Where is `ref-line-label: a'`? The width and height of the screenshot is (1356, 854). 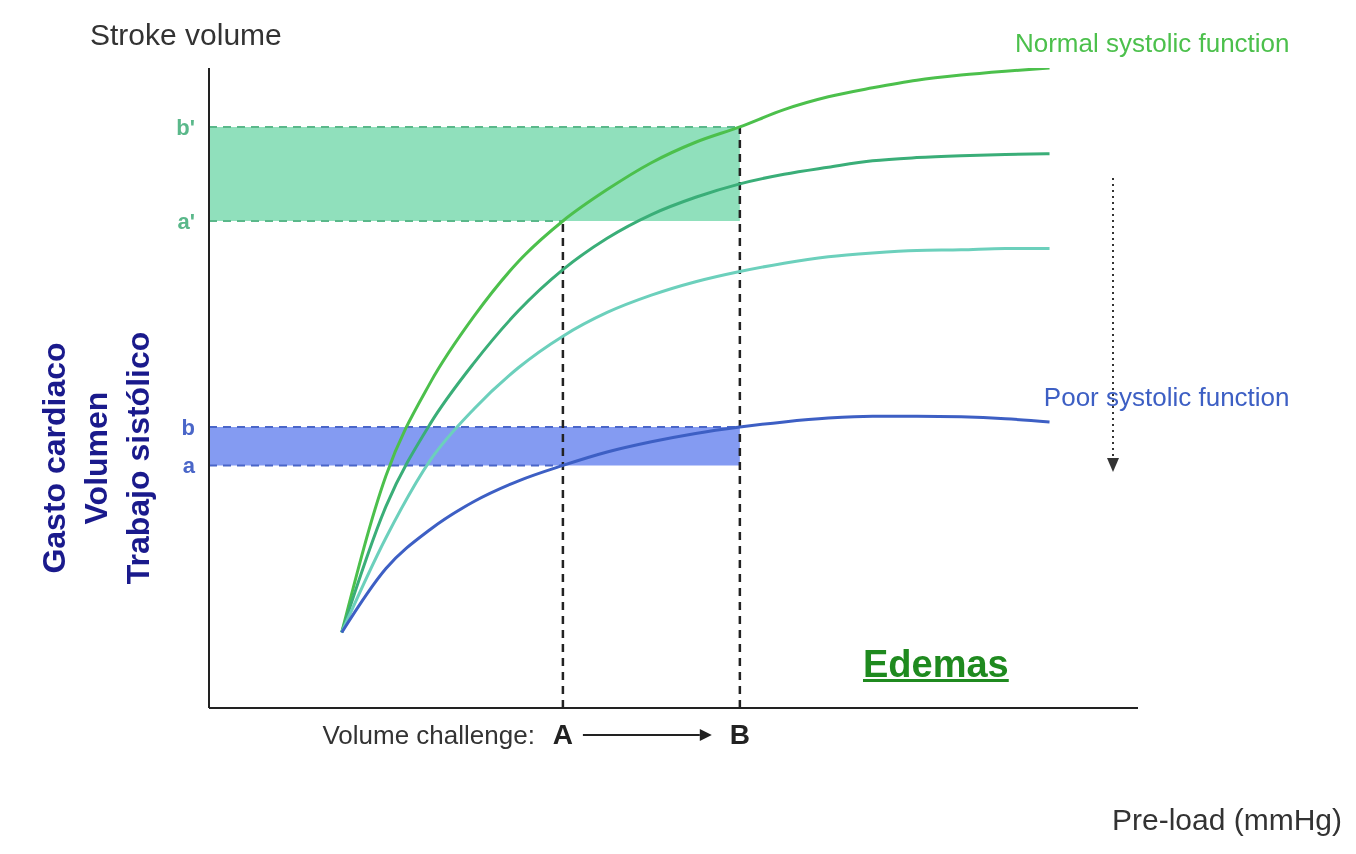 ref-line-label: a' is located at coordinates (186, 221).